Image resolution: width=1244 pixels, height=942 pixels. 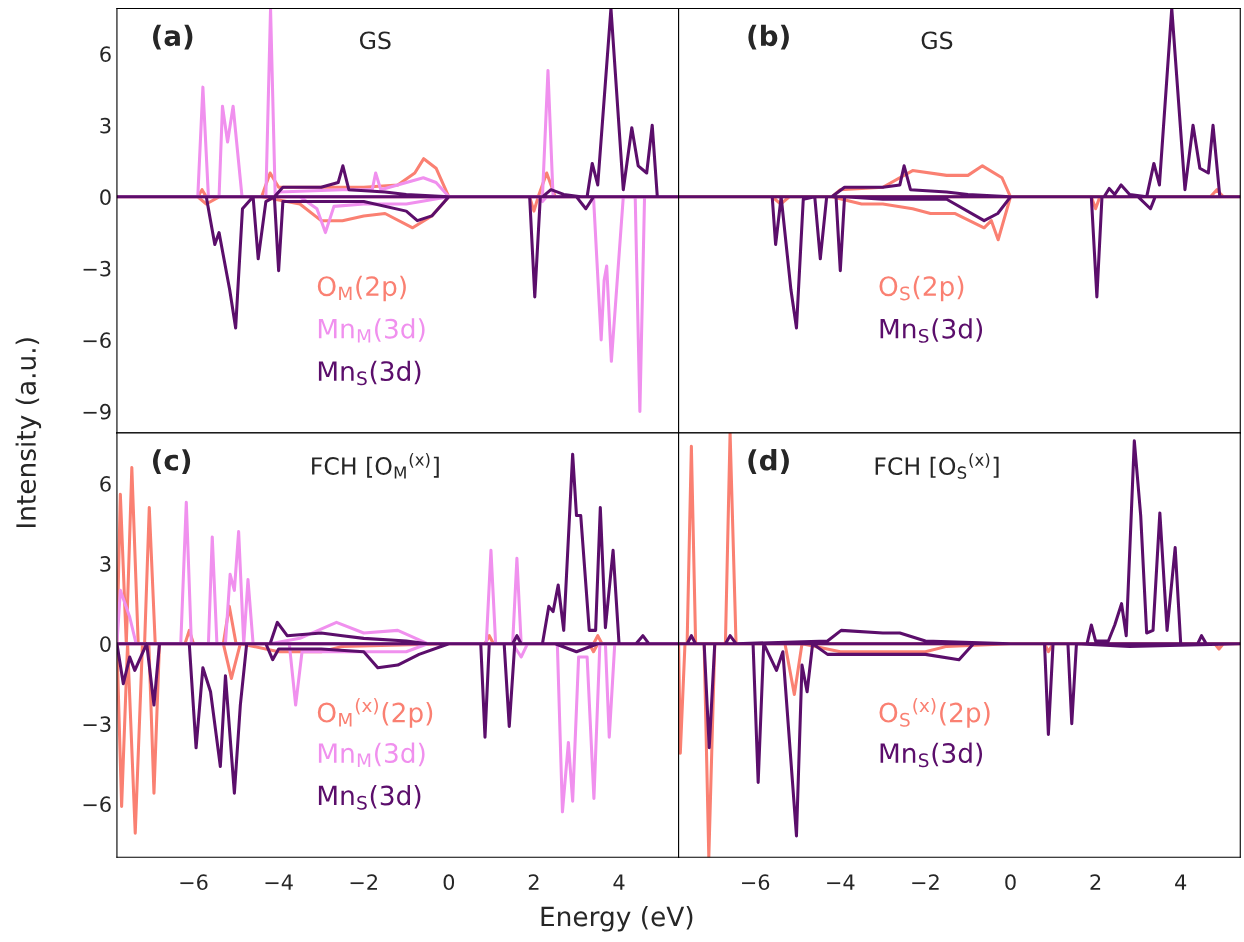 What do you see at coordinates (371, 754) in the screenshot?
I see `series-label: Mn$_{M}$(3d)` at bounding box center [371, 754].